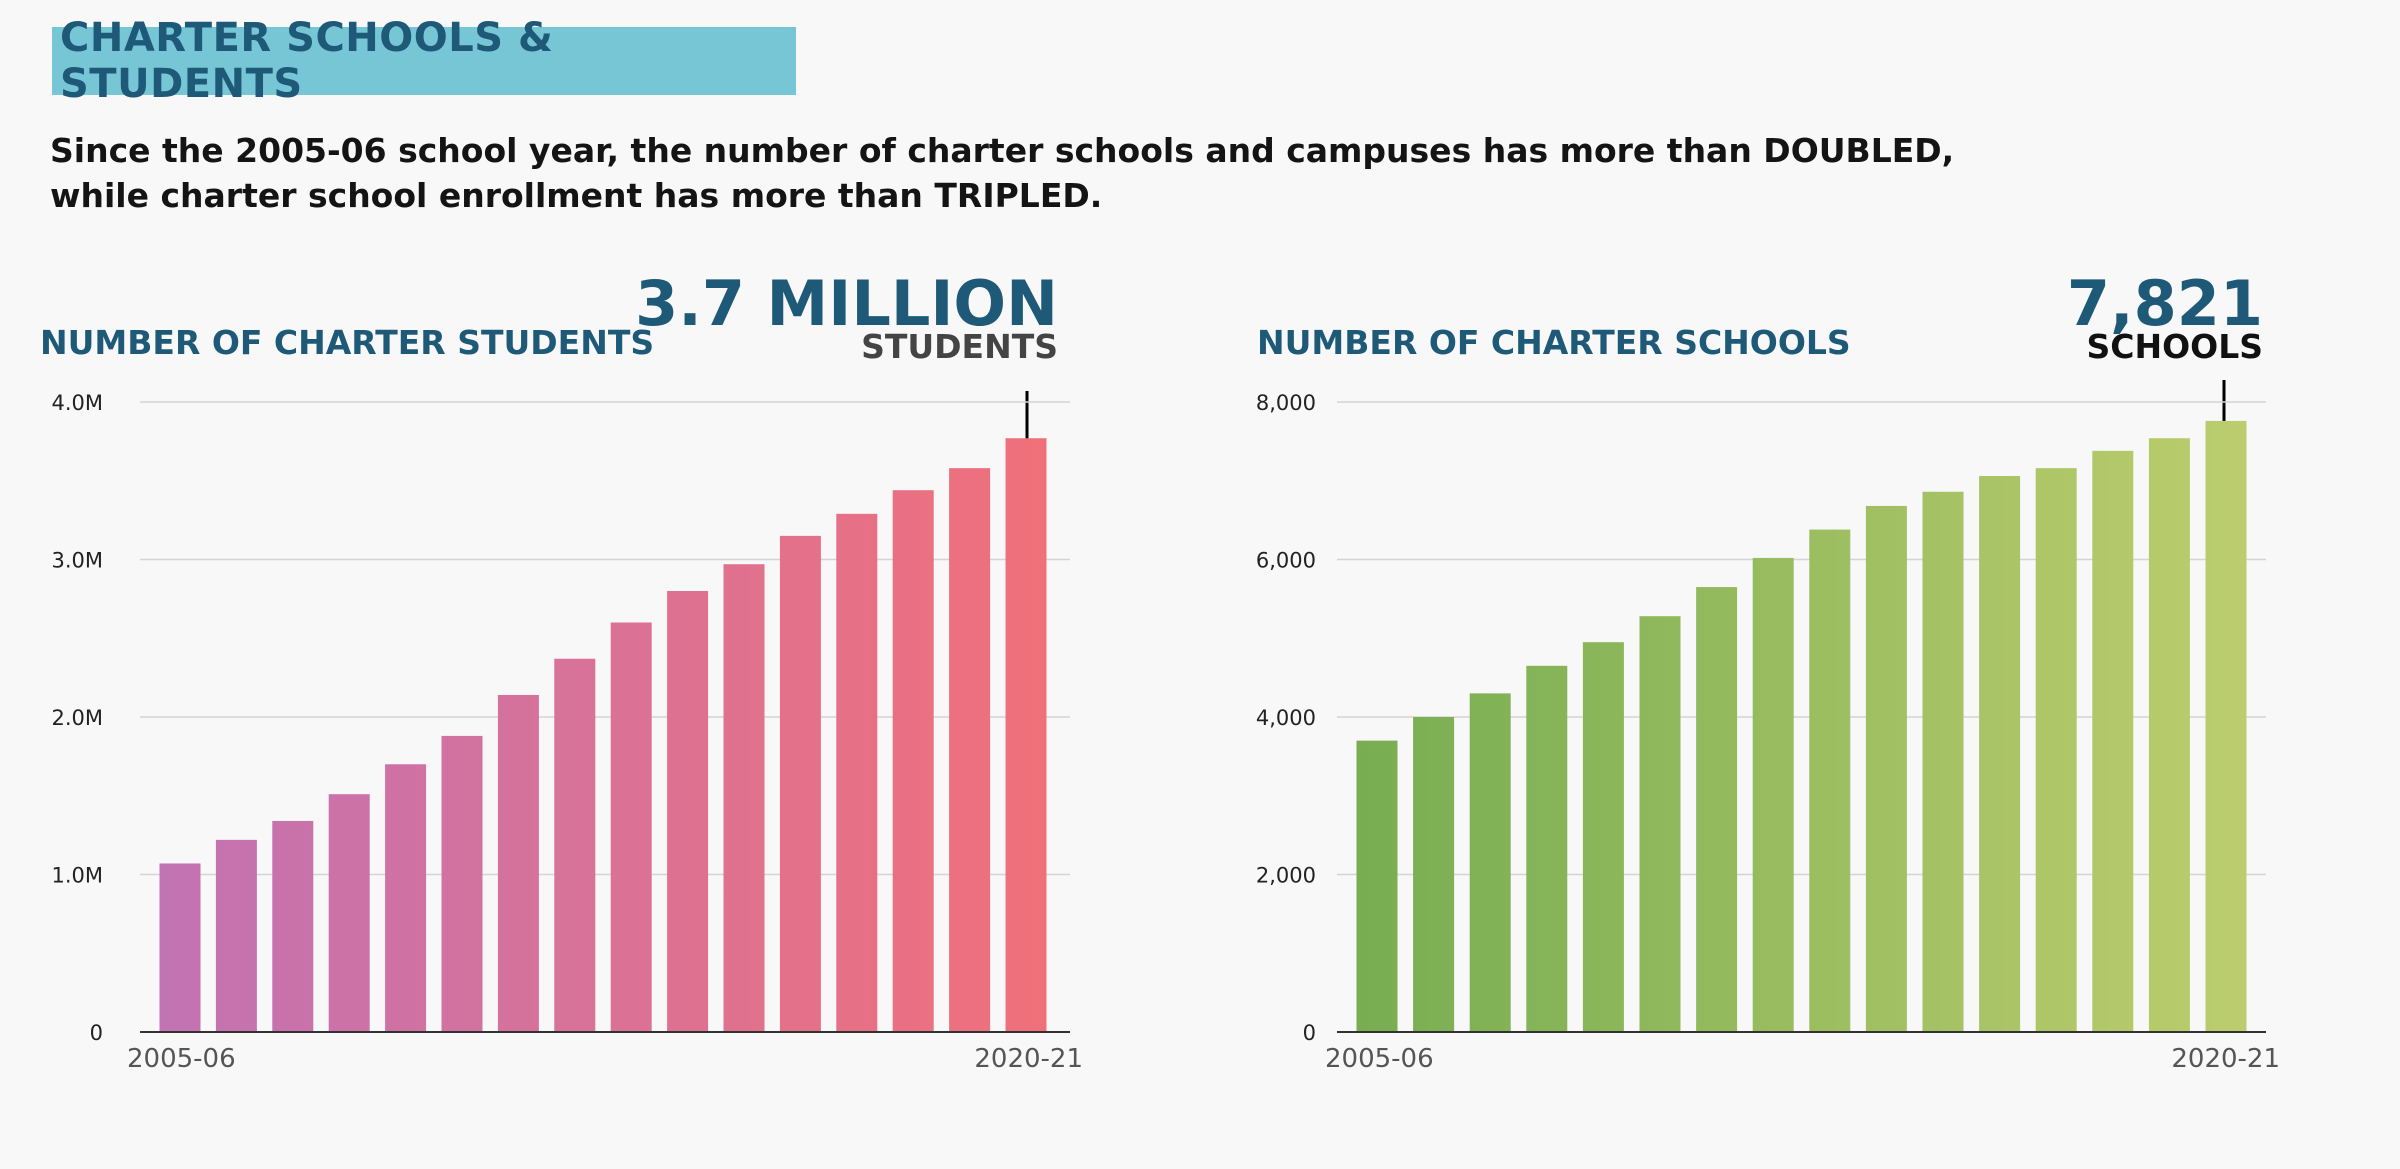 Image resolution: width=2400 pixels, height=1169 pixels. I want to click on page-title-band: CHARTER SCHOOLS & STUDENTS, so click(424, 61).